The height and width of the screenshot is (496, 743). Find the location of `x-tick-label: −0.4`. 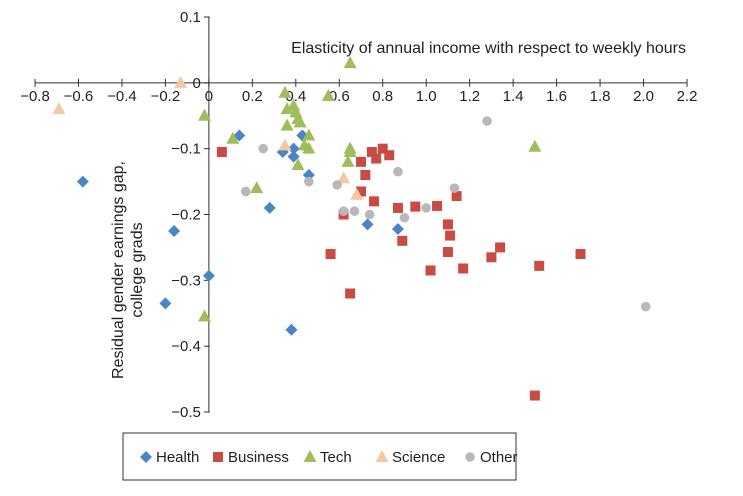

x-tick-label: −0.4 is located at coordinates (122, 96).